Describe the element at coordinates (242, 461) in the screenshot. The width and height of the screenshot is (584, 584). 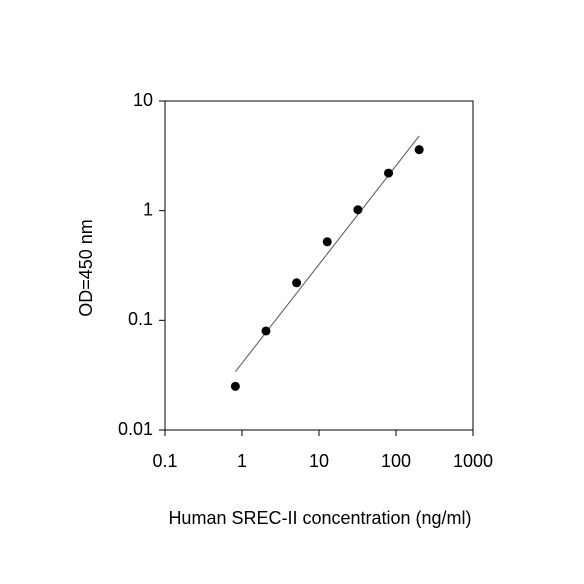
I see `x-tick-label: 1` at that location.